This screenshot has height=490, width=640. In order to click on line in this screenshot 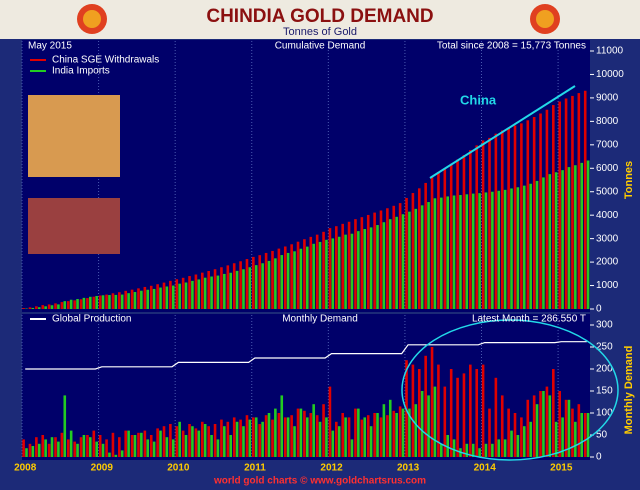, I will do `click(306, 355)`.